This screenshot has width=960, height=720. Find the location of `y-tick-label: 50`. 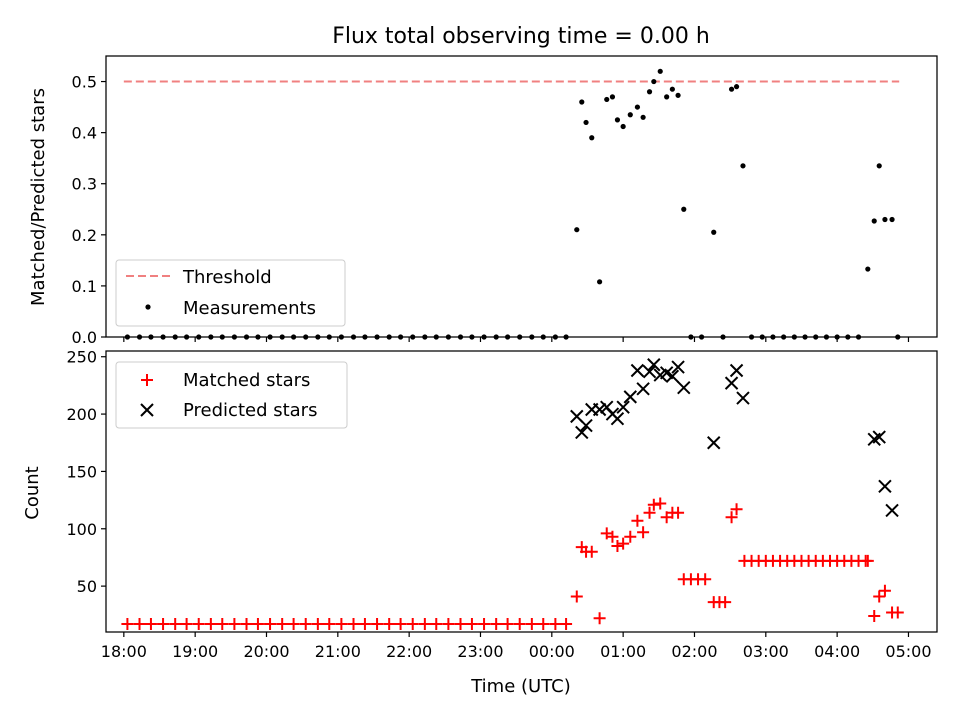

y-tick-label: 50 is located at coordinates (87, 586).